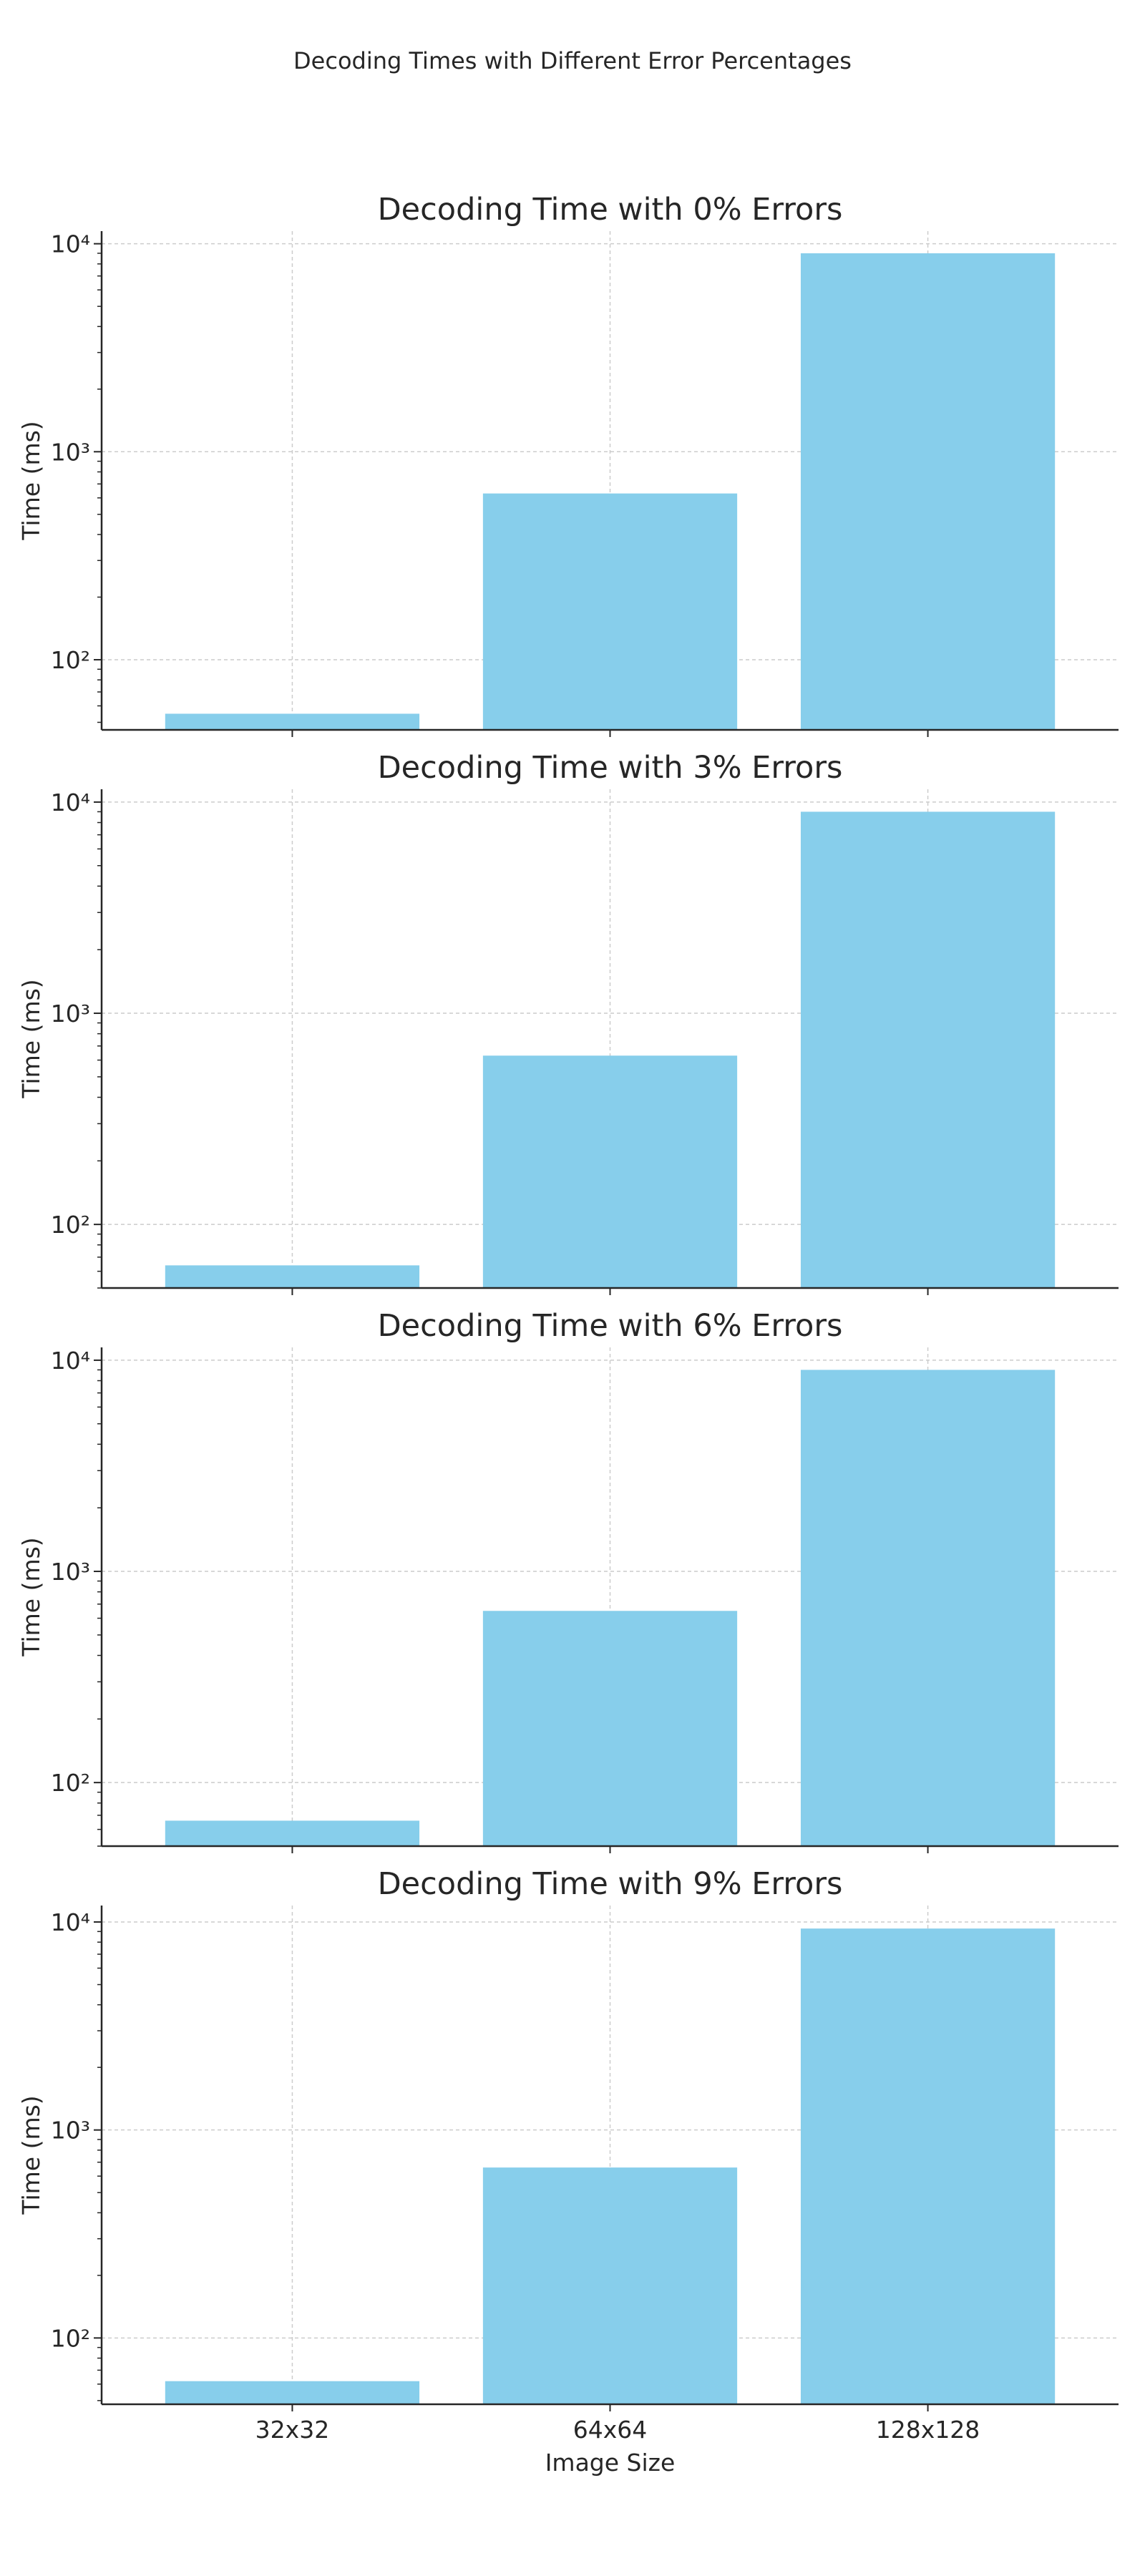 Image resolution: width=1145 pixels, height=2576 pixels. I want to click on x-axis-label: Image Size, so click(610, 2463).